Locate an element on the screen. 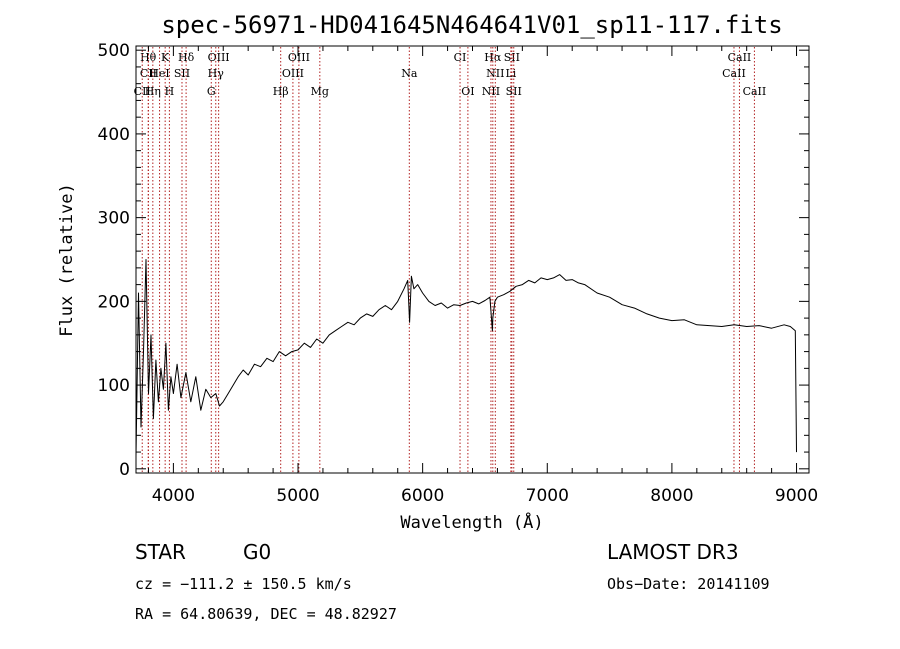 The image size is (900, 649). x-axis-label: Wavelength (Å) is located at coordinates (471, 522).